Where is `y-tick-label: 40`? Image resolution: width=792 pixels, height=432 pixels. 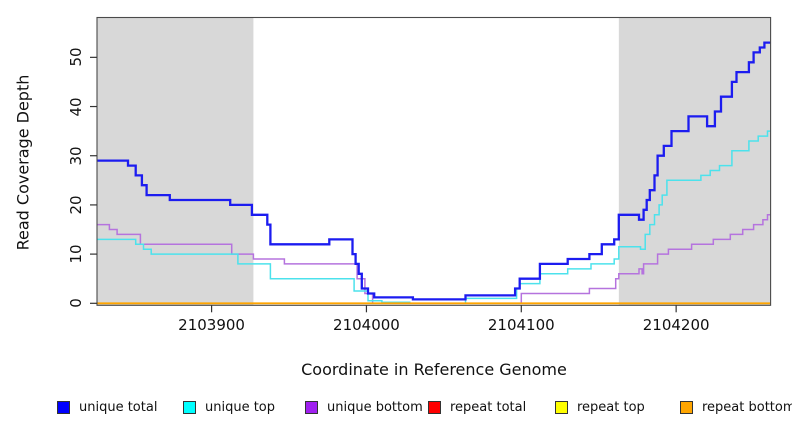
y-tick-label: 40 is located at coordinates (76, 106).